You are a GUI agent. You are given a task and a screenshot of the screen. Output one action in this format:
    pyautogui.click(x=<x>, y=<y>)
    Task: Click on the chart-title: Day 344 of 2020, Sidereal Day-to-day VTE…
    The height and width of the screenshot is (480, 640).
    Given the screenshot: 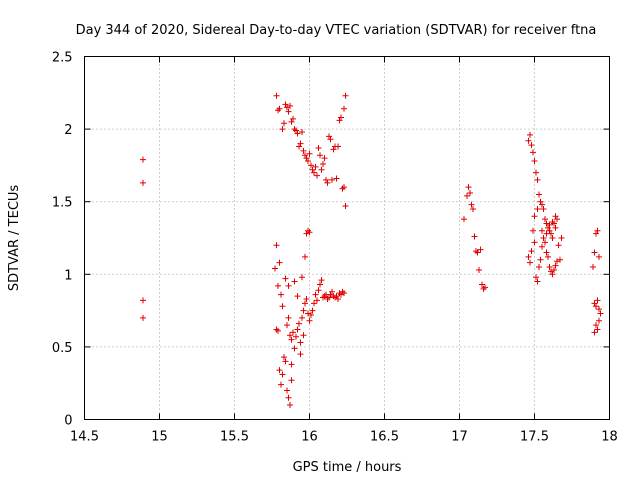 What is the action you would take?
    pyautogui.click(x=336, y=30)
    